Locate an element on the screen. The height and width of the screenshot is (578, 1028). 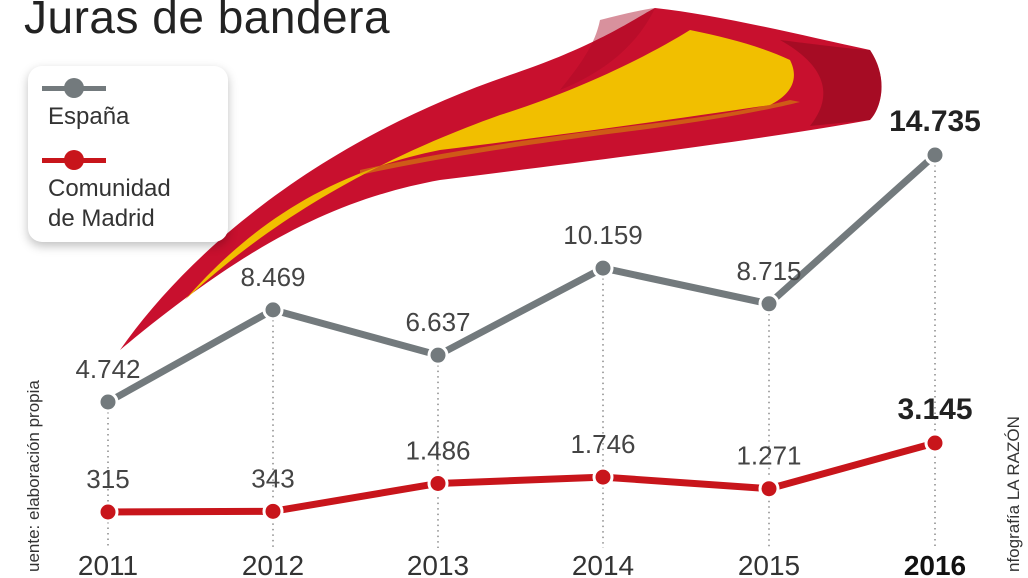
data-label-1-2012: 343 is located at coordinates (272, 478).